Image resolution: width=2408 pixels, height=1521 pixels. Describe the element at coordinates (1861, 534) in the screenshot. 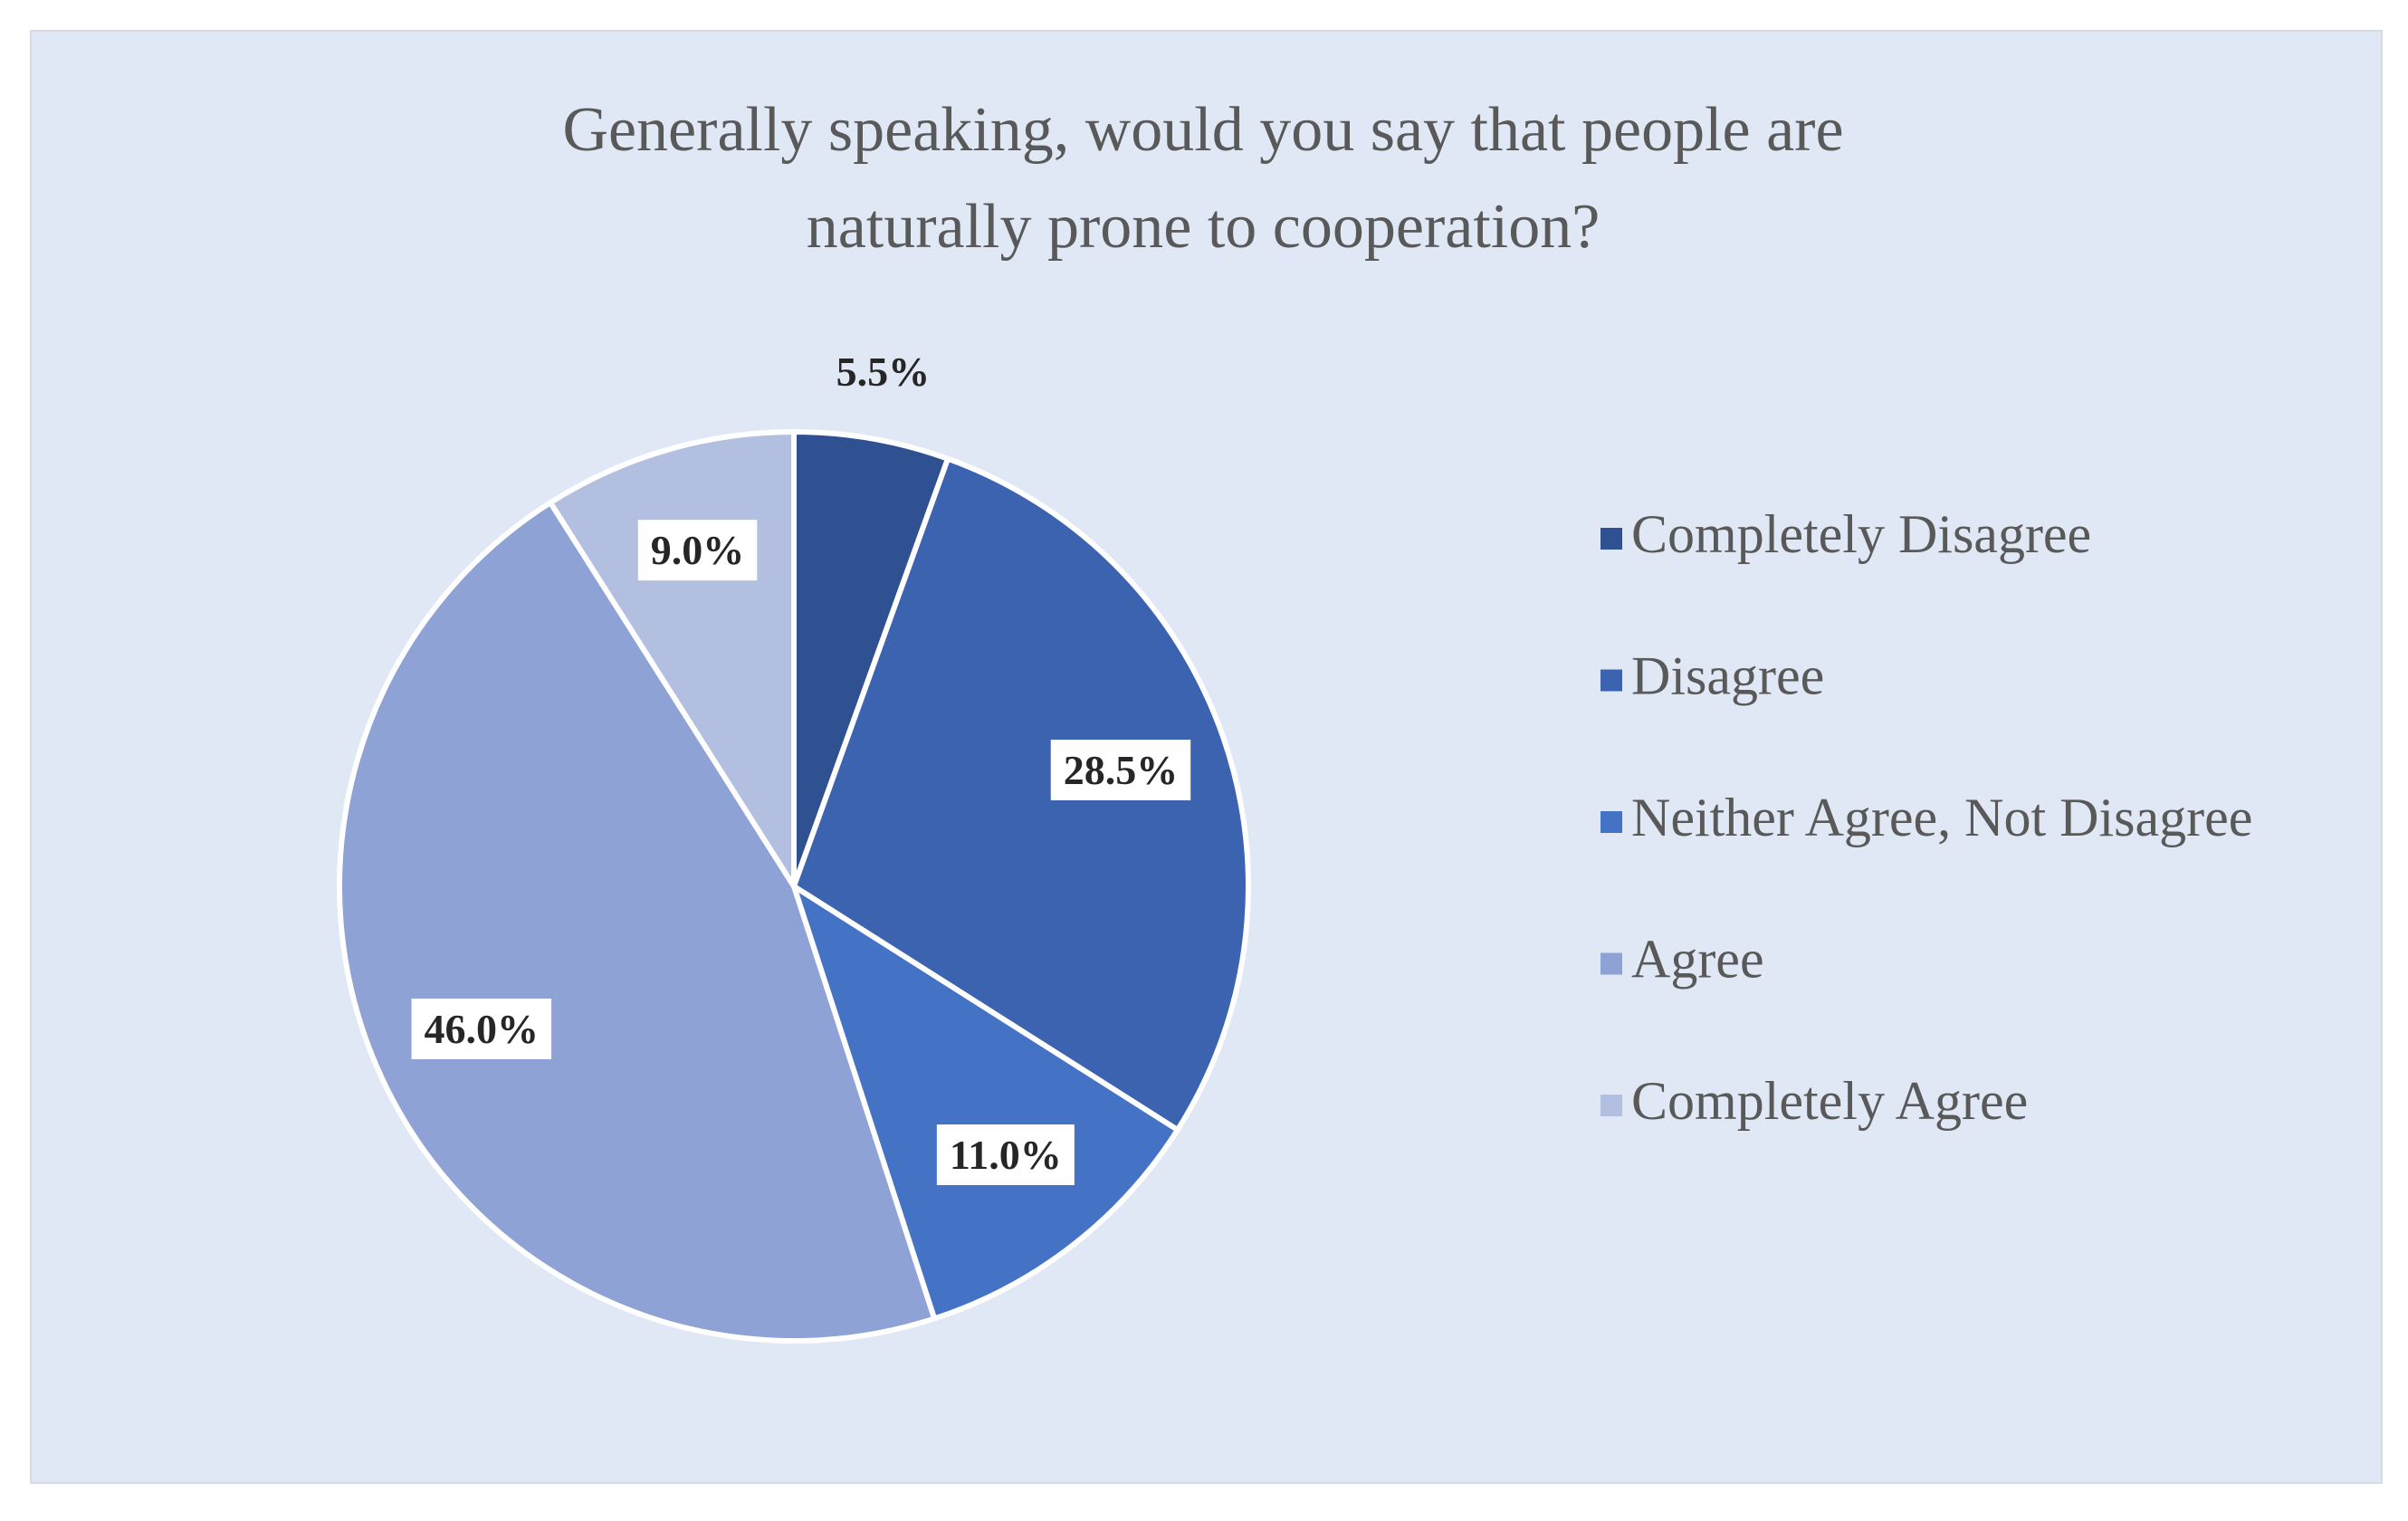

I see `legend-label: Completely Disagree` at that location.